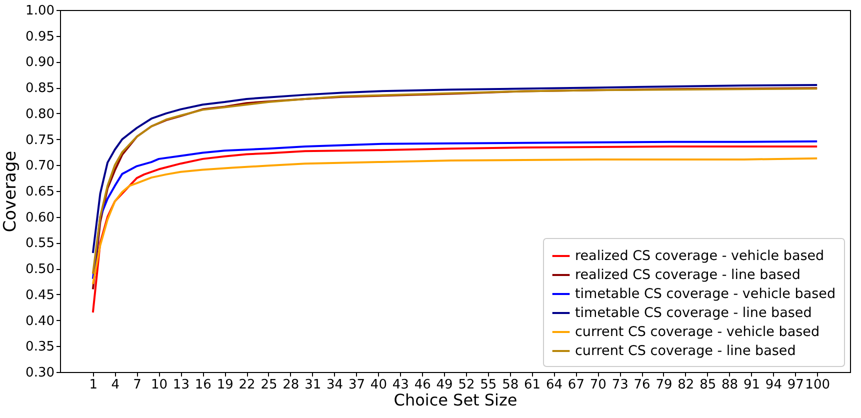  Describe the element at coordinates (554, 385) in the screenshot. I see `x-tick-label: 64` at that location.